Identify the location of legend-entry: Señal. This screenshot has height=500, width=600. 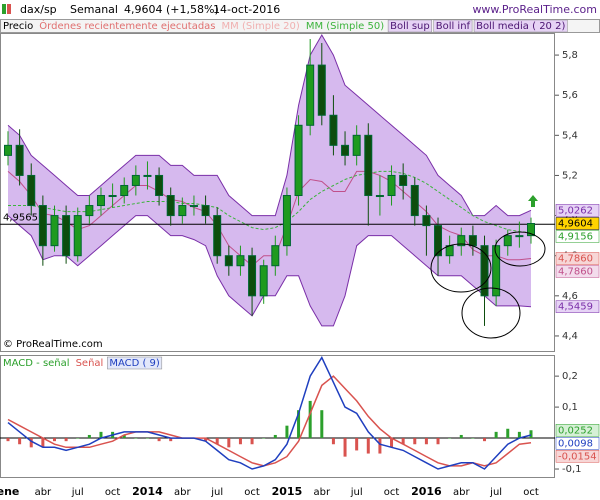
(90, 363).